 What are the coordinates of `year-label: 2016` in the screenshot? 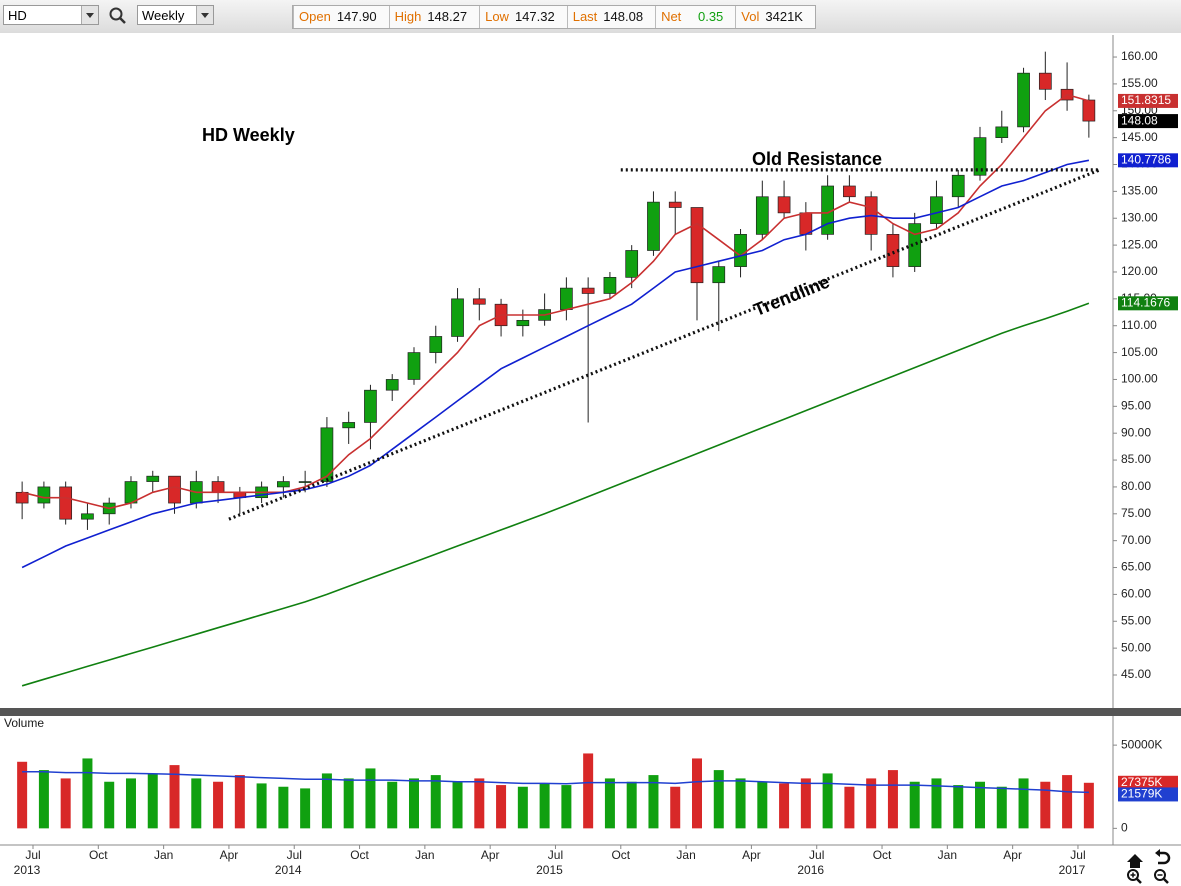 It's located at (810, 870).